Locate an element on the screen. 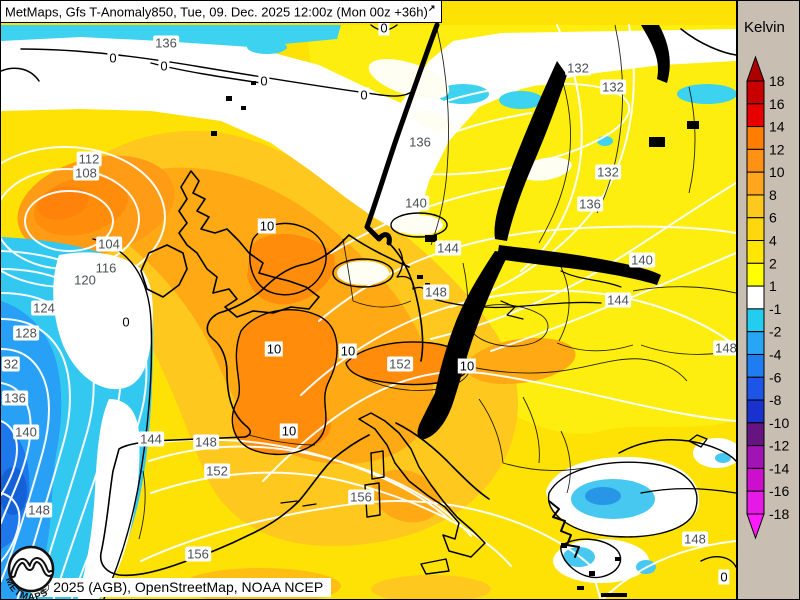  scale-tick-label: -2 is located at coordinates (775, 332).